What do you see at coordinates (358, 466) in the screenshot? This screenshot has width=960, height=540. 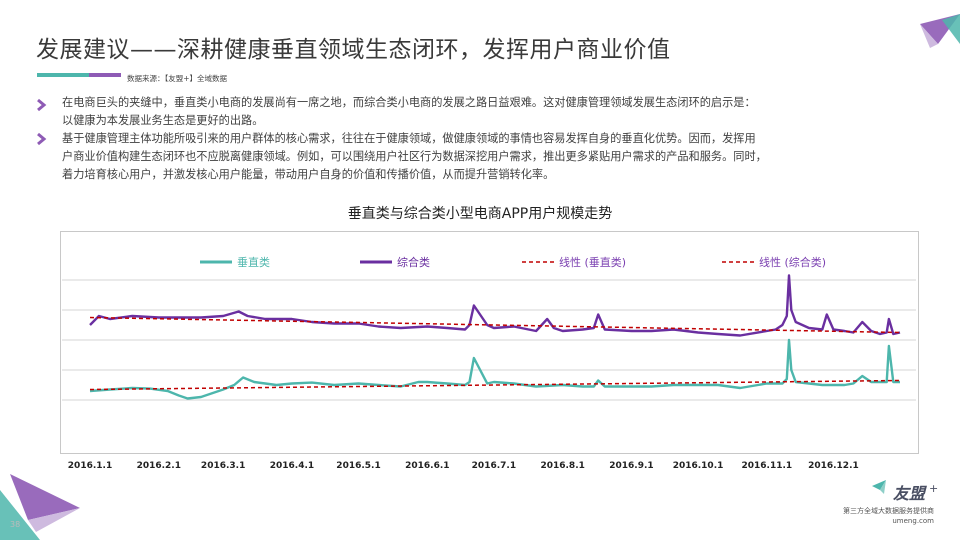 I see `x-tick-label: 2016.5.1` at bounding box center [358, 466].